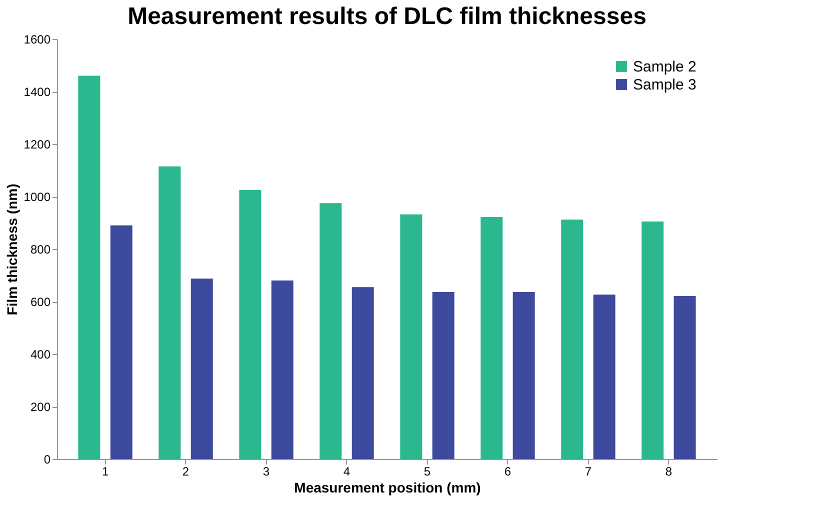  Describe the element at coordinates (40, 302) in the screenshot. I see `y-tick-label: 600` at that location.